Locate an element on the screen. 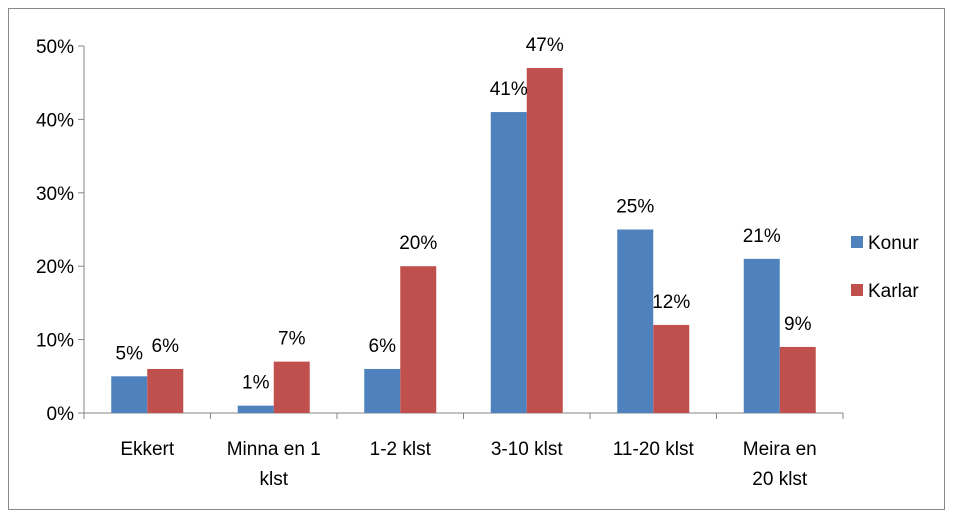 Image resolution: width=954 pixels, height=517 pixels. x-tick-label-line: 11-20 klst is located at coordinates (654, 449).